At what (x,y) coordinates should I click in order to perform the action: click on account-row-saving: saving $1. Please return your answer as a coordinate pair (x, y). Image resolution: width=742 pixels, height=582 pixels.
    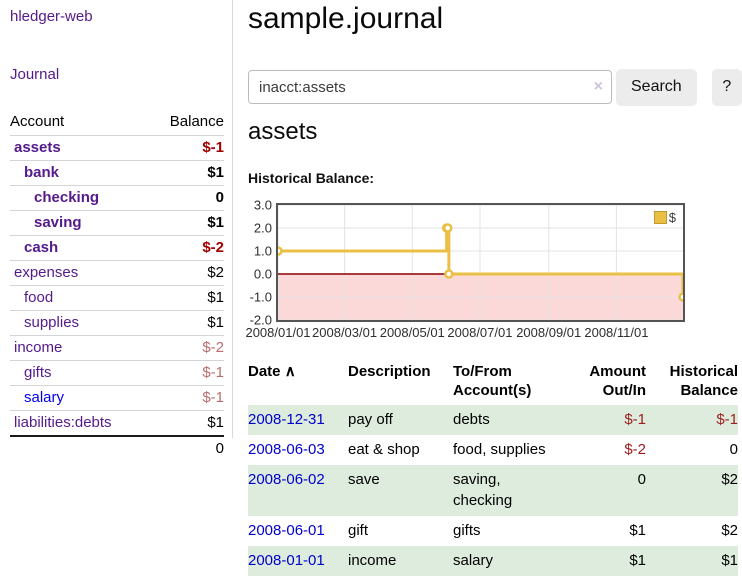
    Looking at the image, I should click on (117, 223).